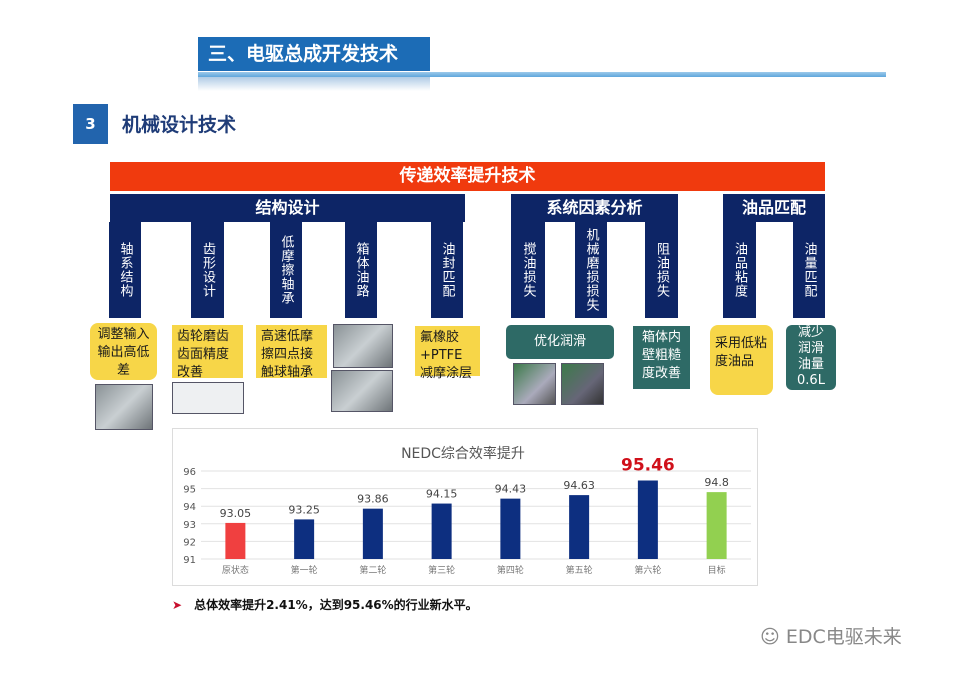 The width and height of the screenshot is (959, 678). Describe the element at coordinates (647, 570) in the screenshot. I see `x-tick-label: 第六轮` at that location.